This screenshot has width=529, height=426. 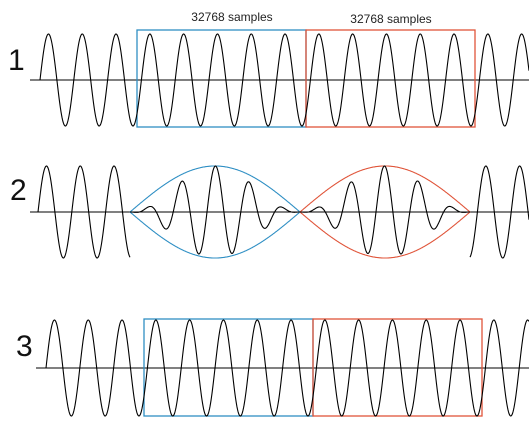 What do you see at coordinates (16, 60) in the screenshot?
I see `row-label: 1` at bounding box center [16, 60].